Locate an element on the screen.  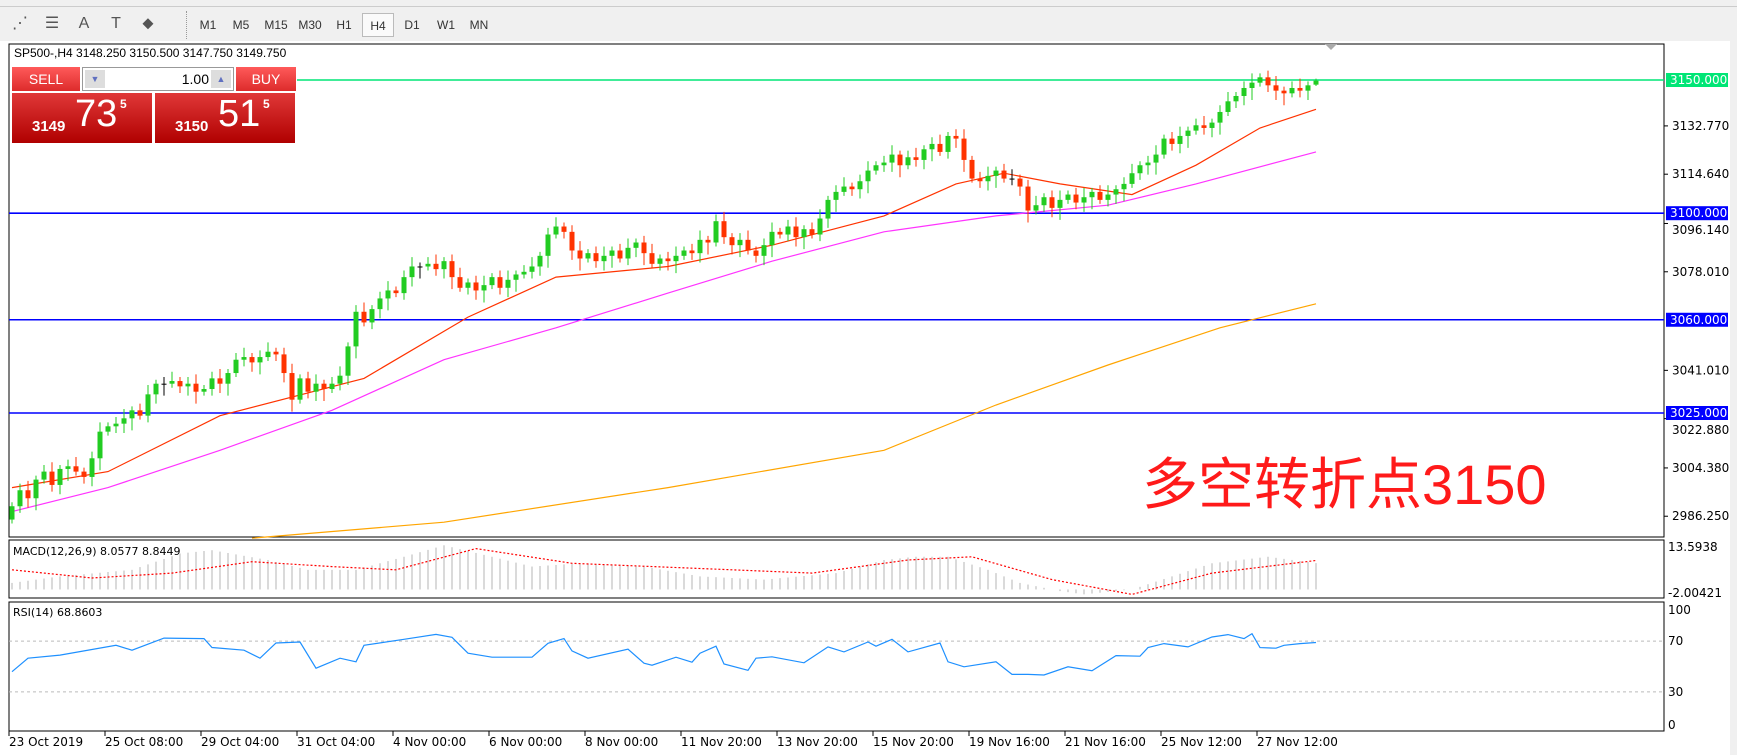
elliott-wave-icon: ⋰ is located at coordinates (20, 23).